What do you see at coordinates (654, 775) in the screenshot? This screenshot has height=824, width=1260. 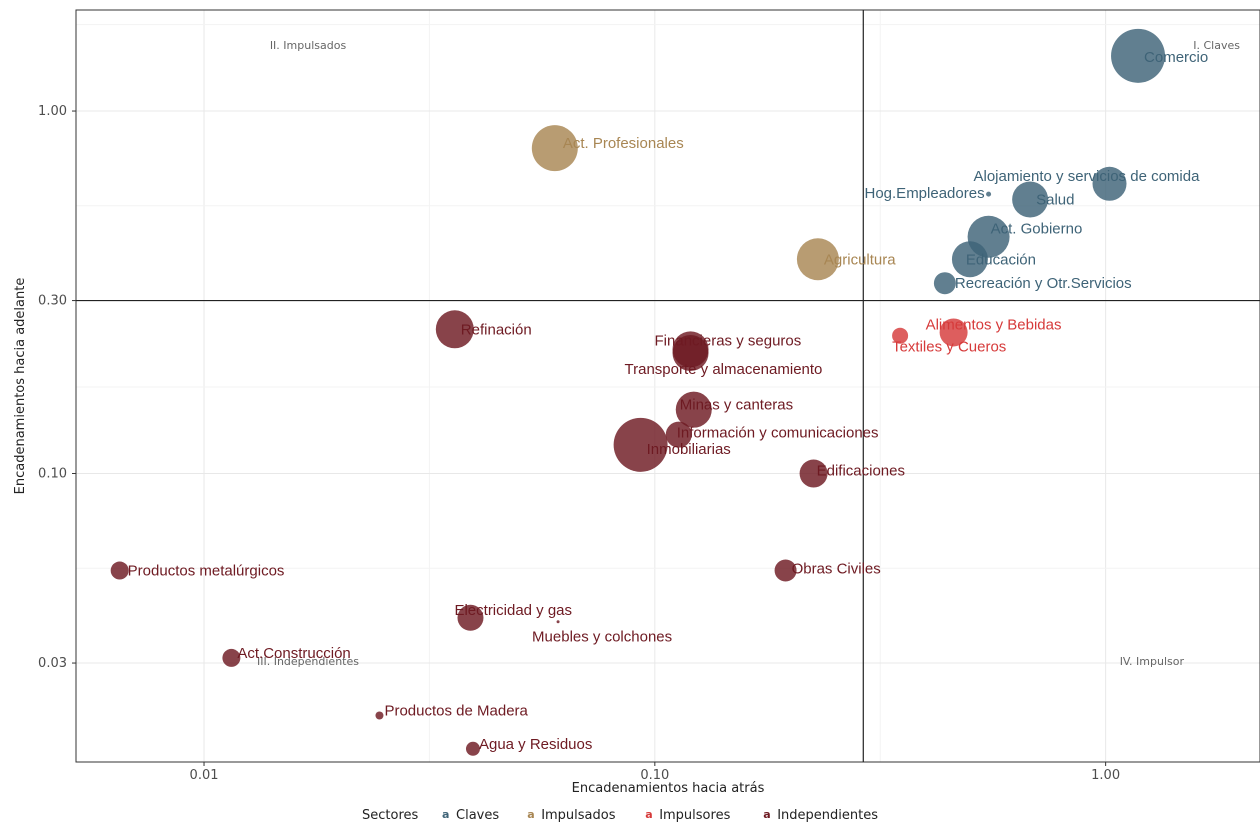 I see `x-tick-label: 0.10` at bounding box center [654, 775].